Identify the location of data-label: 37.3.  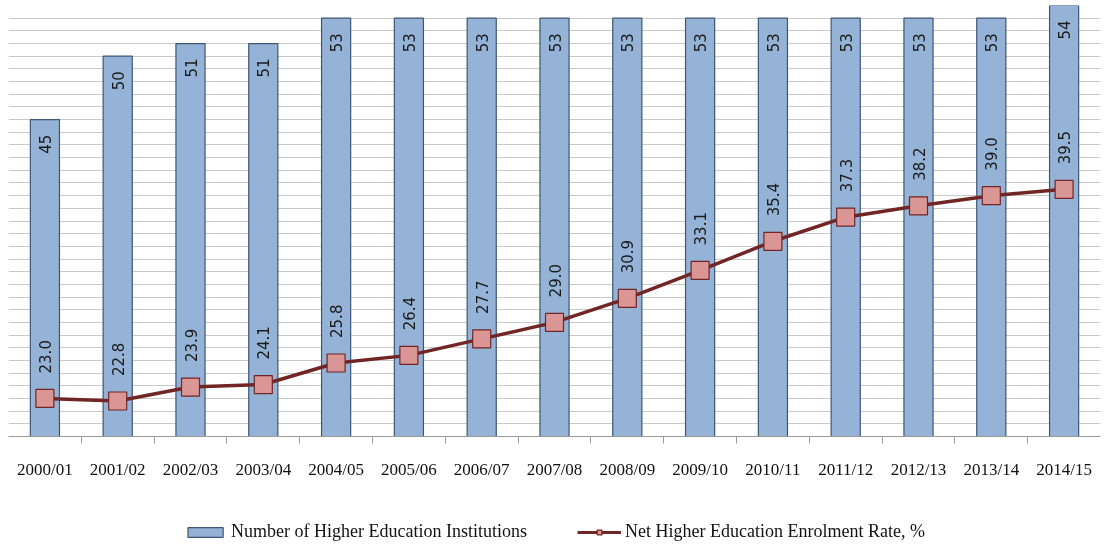
(846, 175).